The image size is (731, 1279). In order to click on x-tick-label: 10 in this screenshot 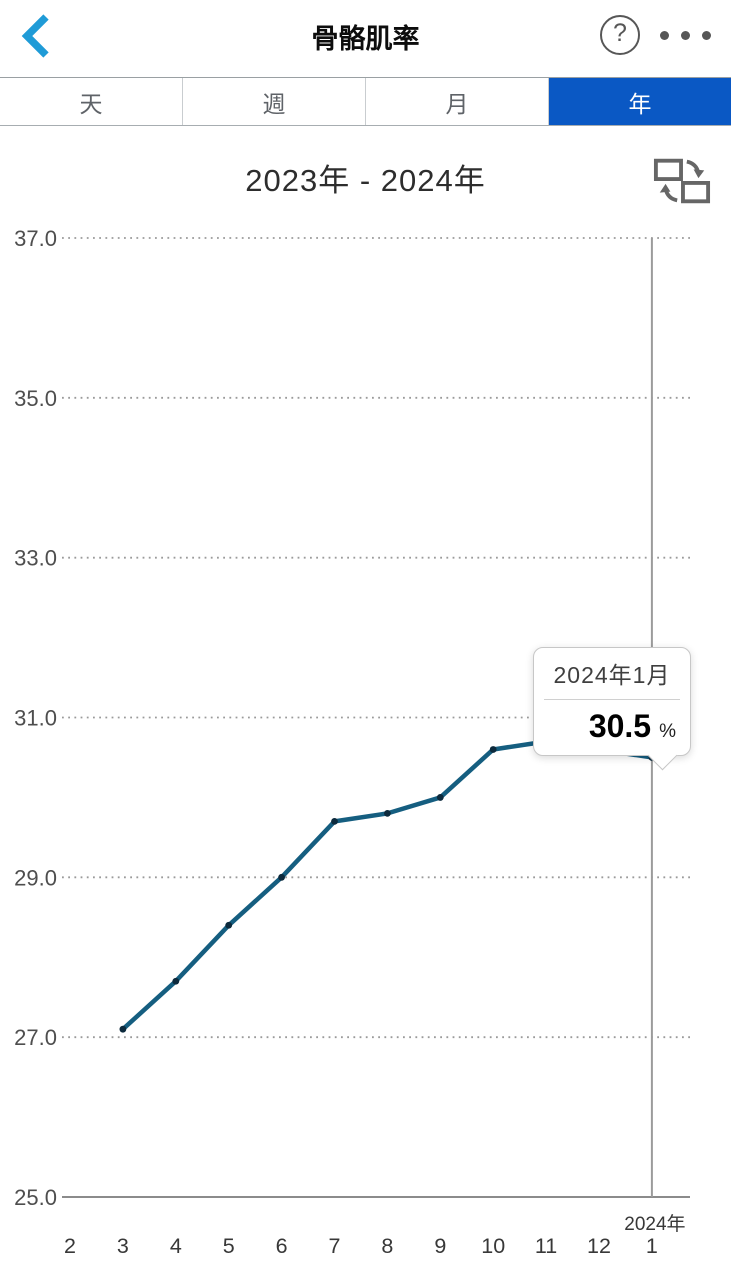, I will do `click(493, 1246)`.